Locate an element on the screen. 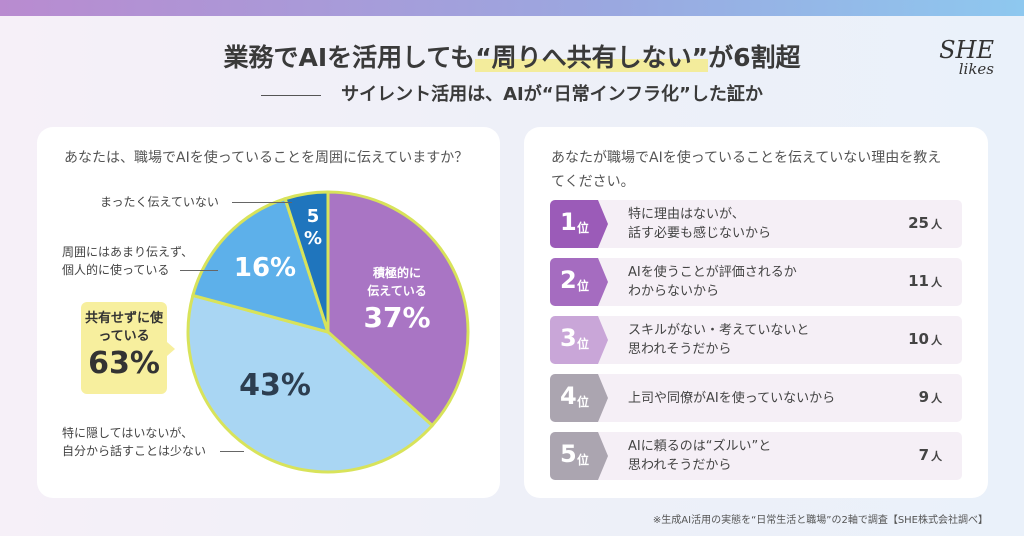 This screenshot has height=536, width=1024. page-title: 業務でAIを活用しても“周りへ共有しない”が6割超 is located at coordinates (512, 57).